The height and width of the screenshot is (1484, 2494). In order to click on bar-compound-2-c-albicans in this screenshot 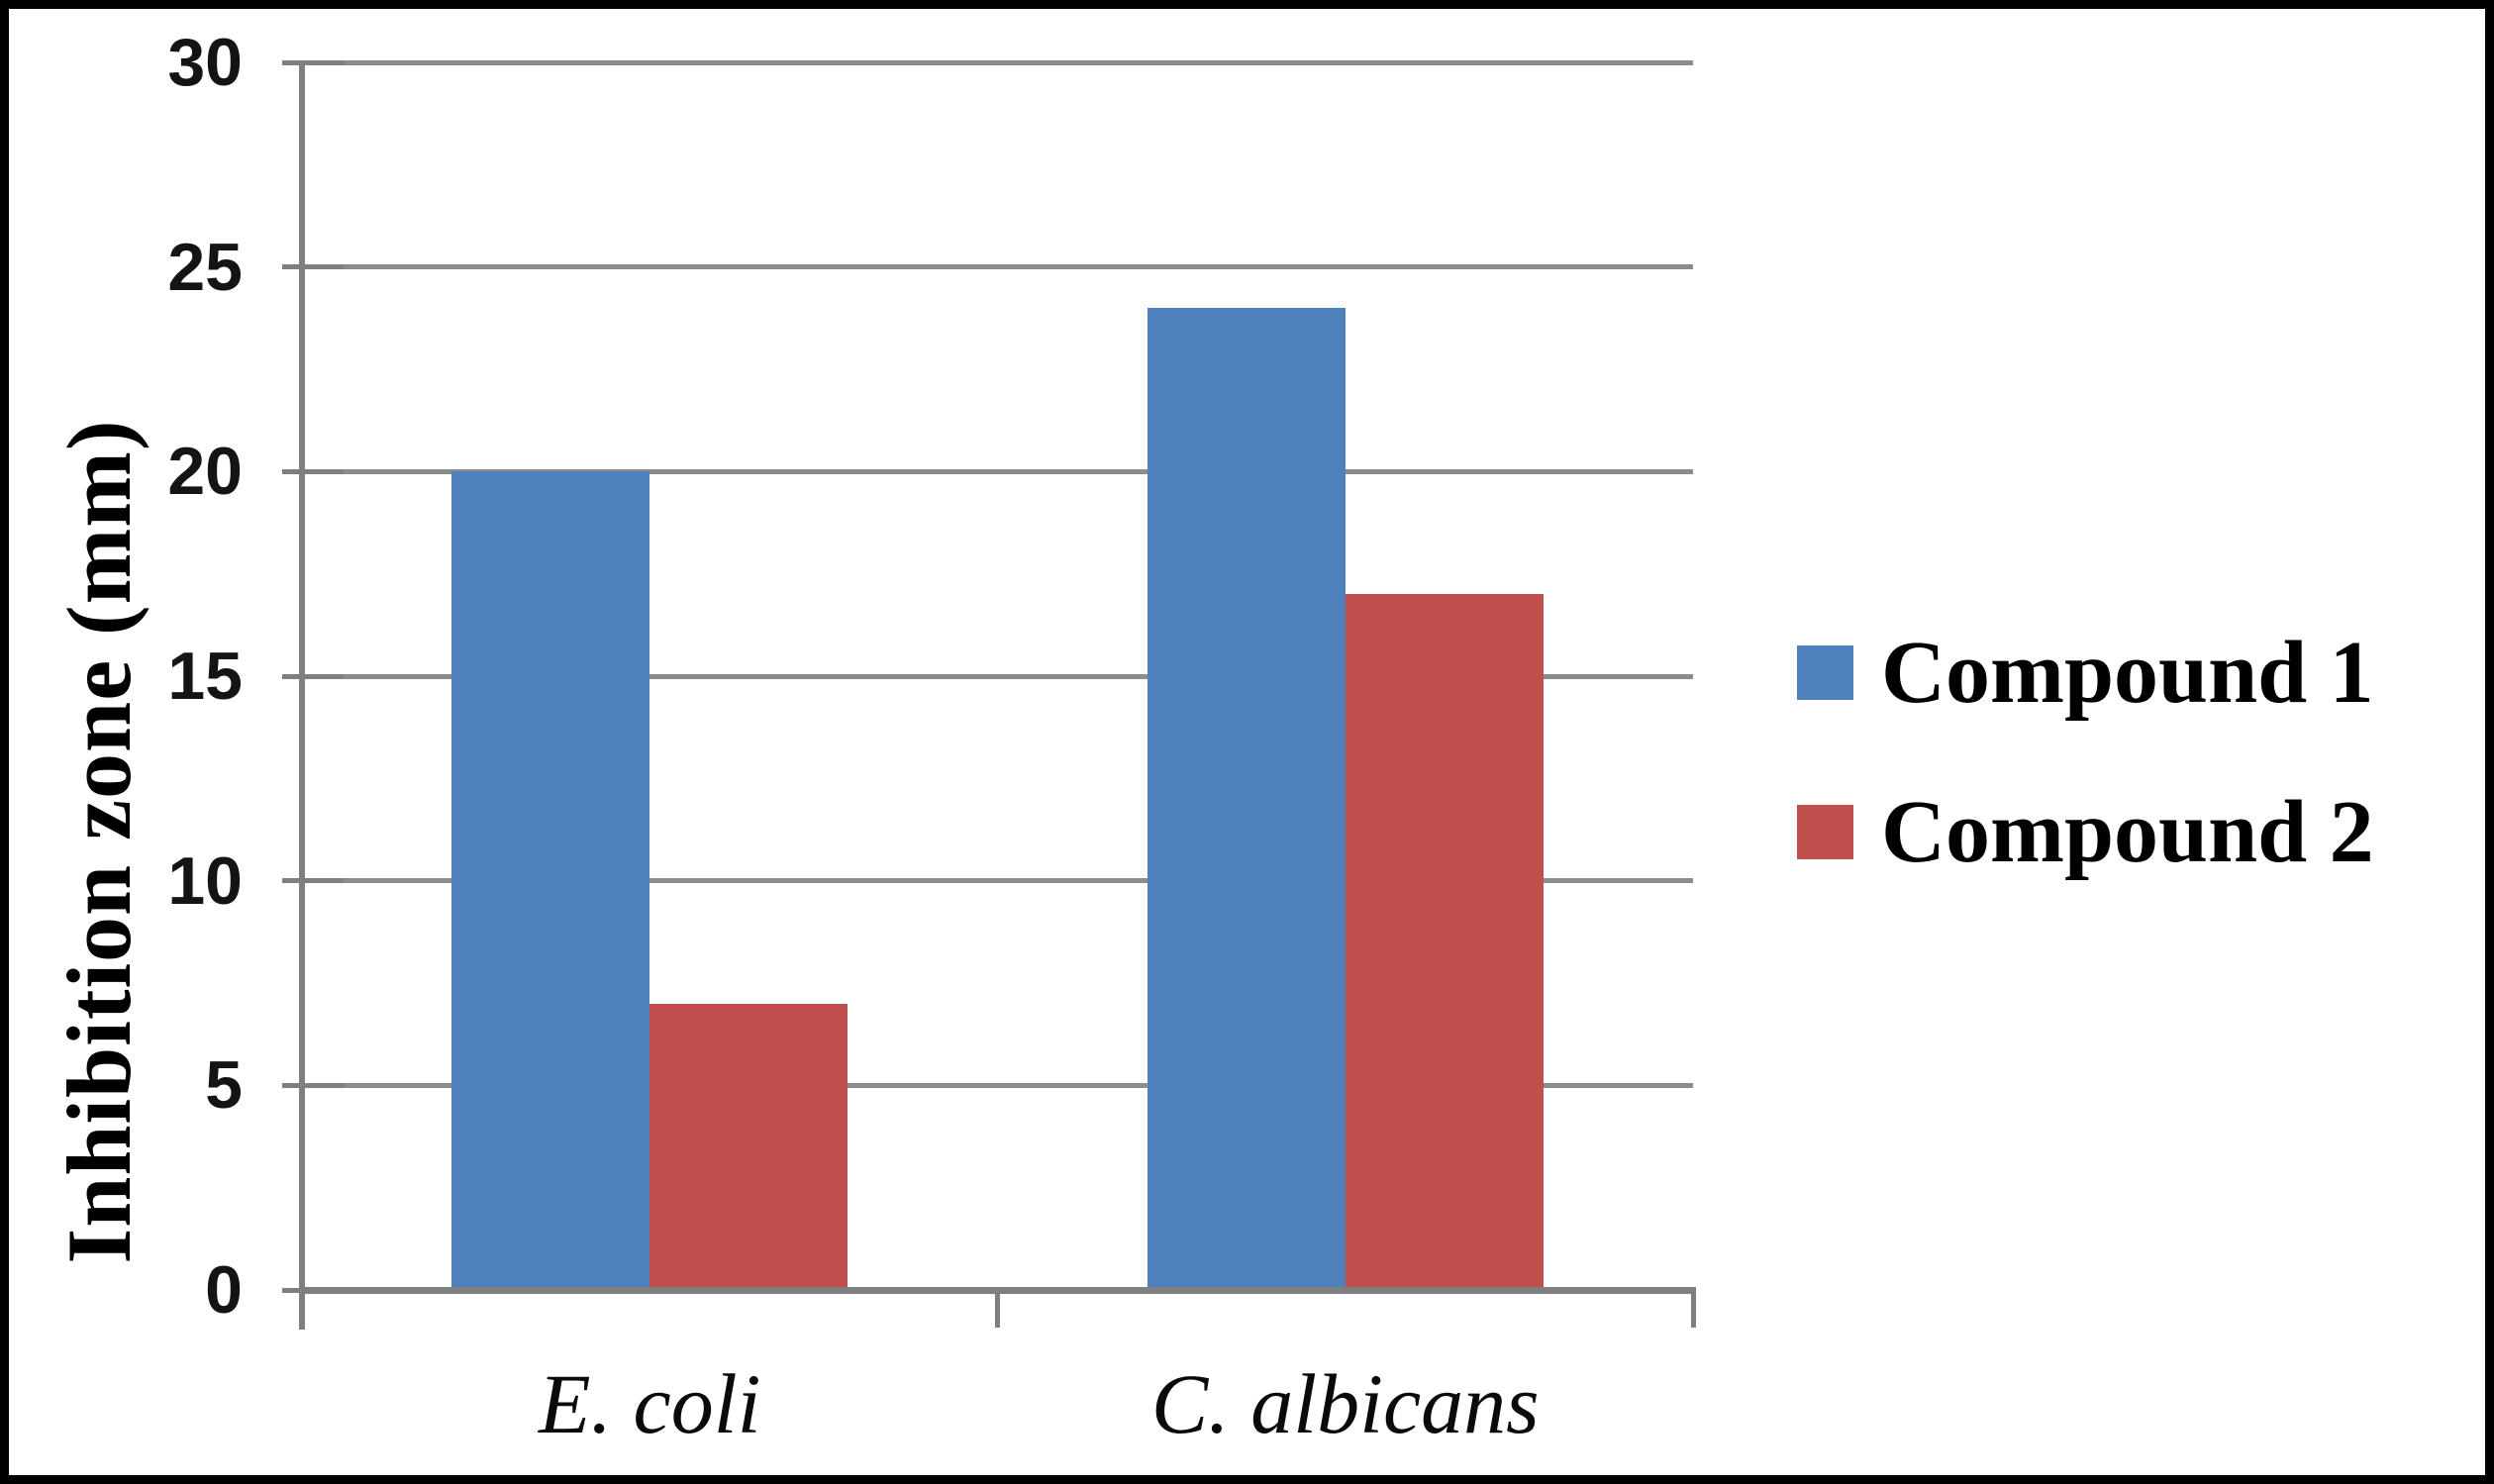, I will do `click(1445, 942)`.